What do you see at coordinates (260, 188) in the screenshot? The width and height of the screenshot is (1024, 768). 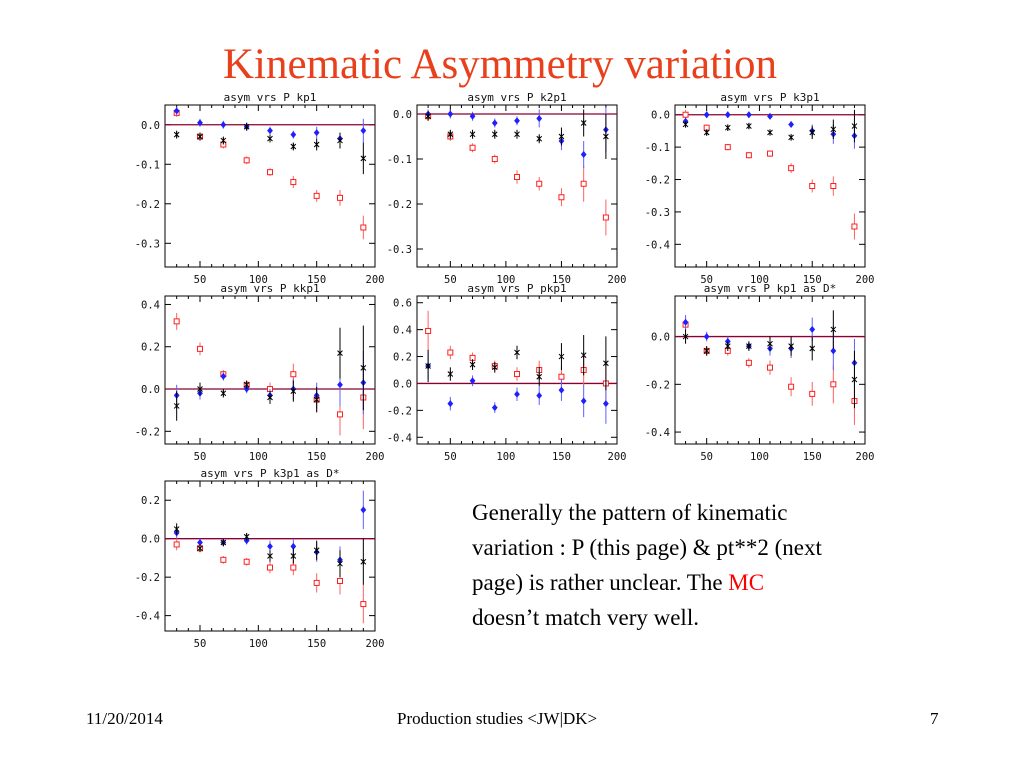 I see `asym-plot-svg: asym vrs P kp1 0.0 -0.1 -0.2 -0.3 50 100 150 200` at bounding box center [260, 188].